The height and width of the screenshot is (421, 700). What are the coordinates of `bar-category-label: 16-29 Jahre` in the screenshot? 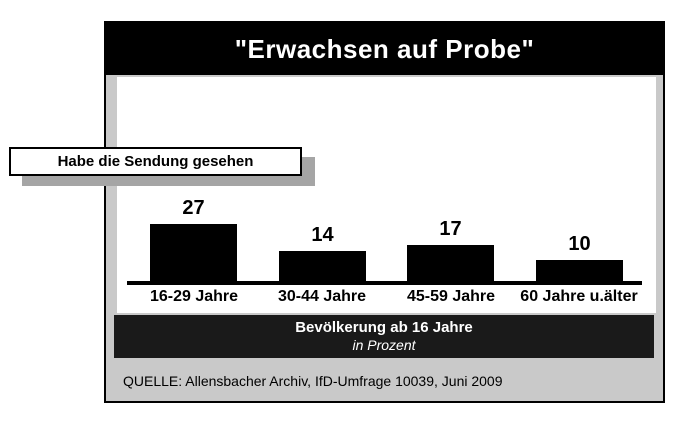 It's located at (194, 296).